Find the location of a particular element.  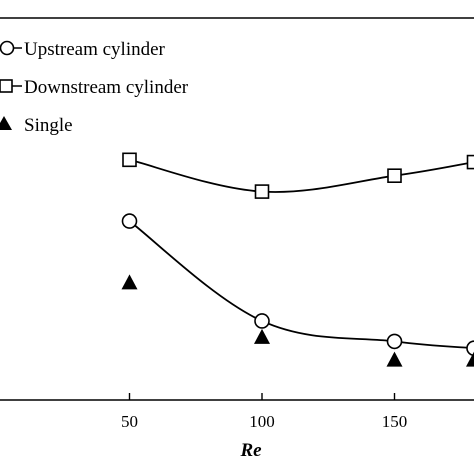

legend-item-single: Single is located at coordinates (36, 125).